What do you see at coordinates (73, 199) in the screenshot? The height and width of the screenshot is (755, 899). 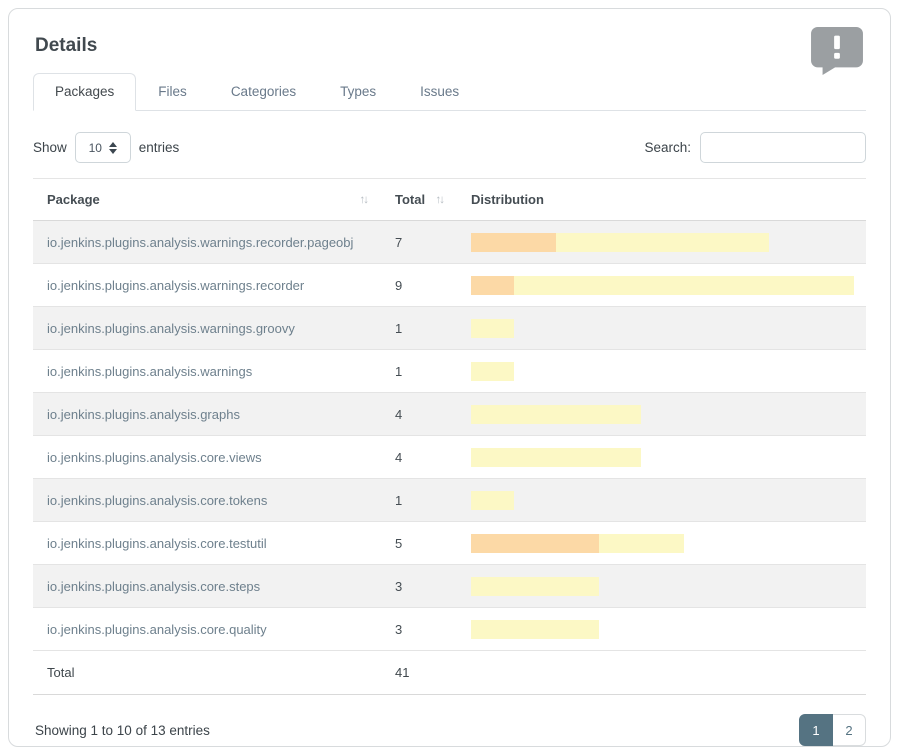 I see `column-label: Package` at bounding box center [73, 199].